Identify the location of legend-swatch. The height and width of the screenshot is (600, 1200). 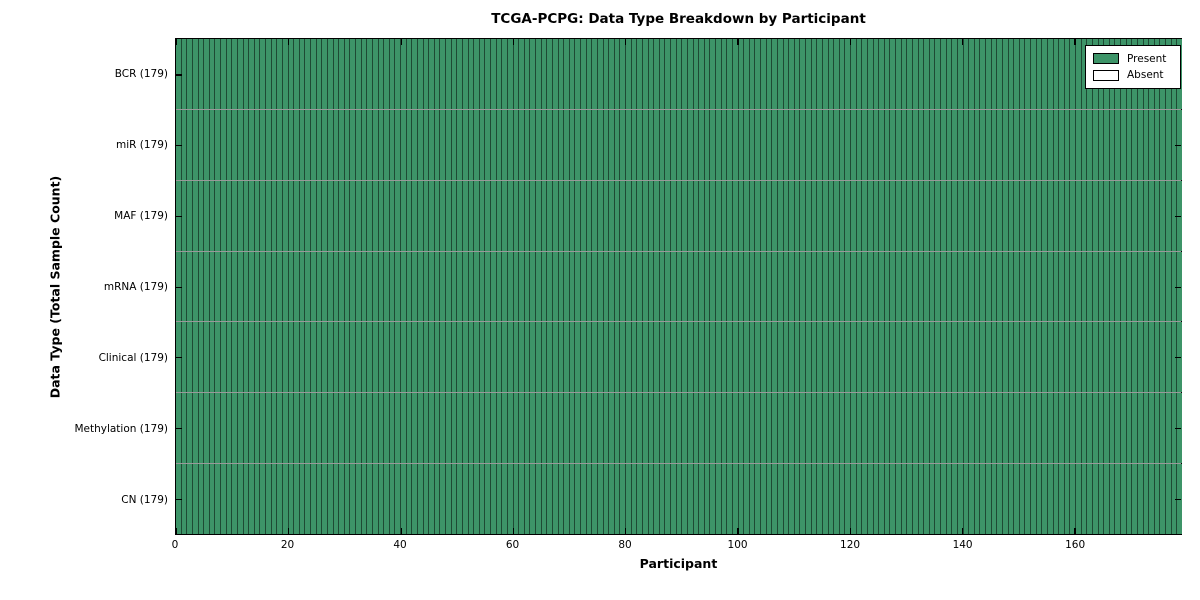
(1106, 75).